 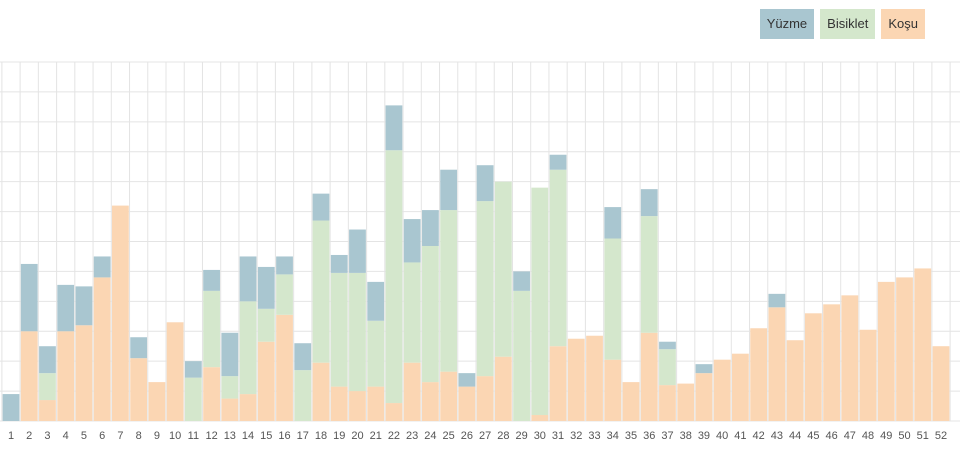 What do you see at coordinates (903, 24) in the screenshot?
I see `legend-item-run: Koşu` at bounding box center [903, 24].